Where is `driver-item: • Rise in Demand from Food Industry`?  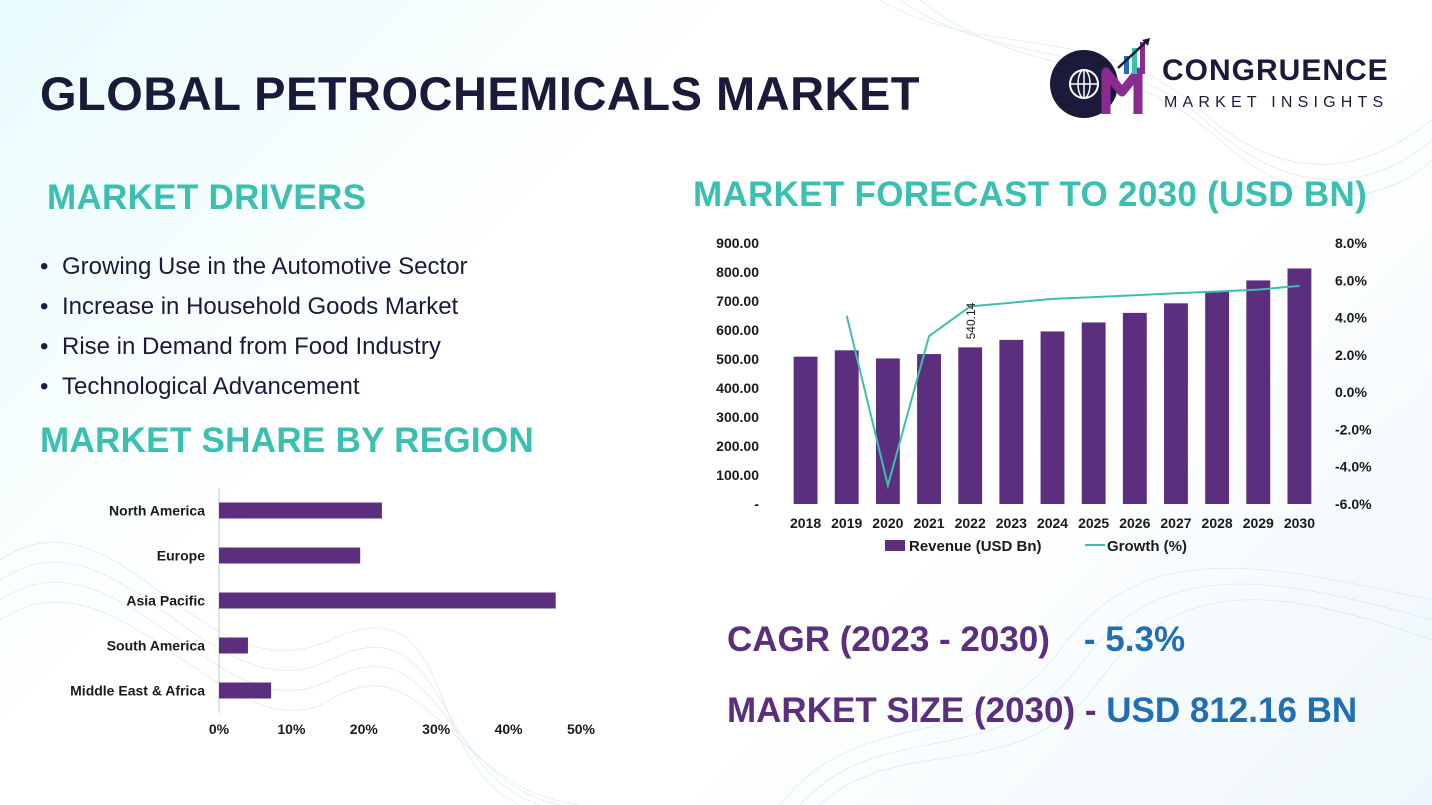 driver-item: • Rise in Demand from Food Industry is located at coordinates (254, 352).